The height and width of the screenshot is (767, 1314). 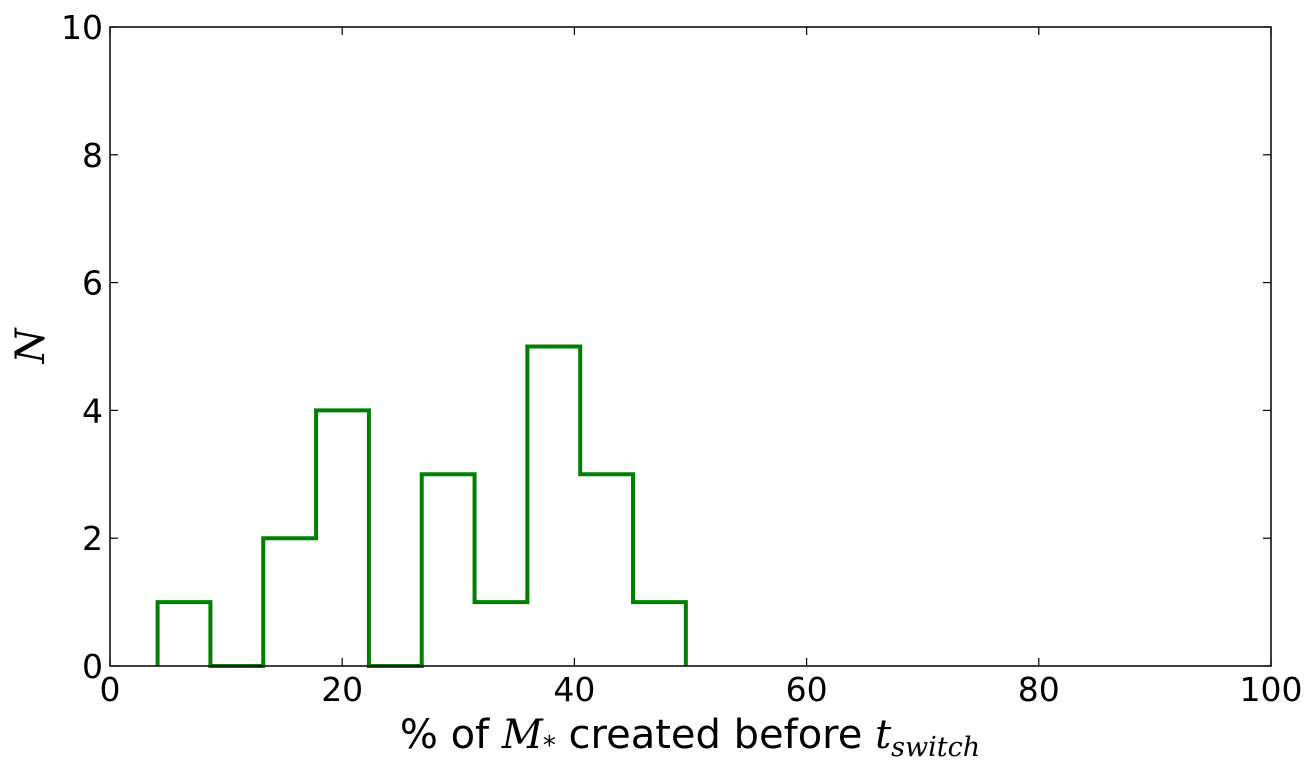 What do you see at coordinates (110, 689) in the screenshot?
I see `x-tick-label: 0` at bounding box center [110, 689].